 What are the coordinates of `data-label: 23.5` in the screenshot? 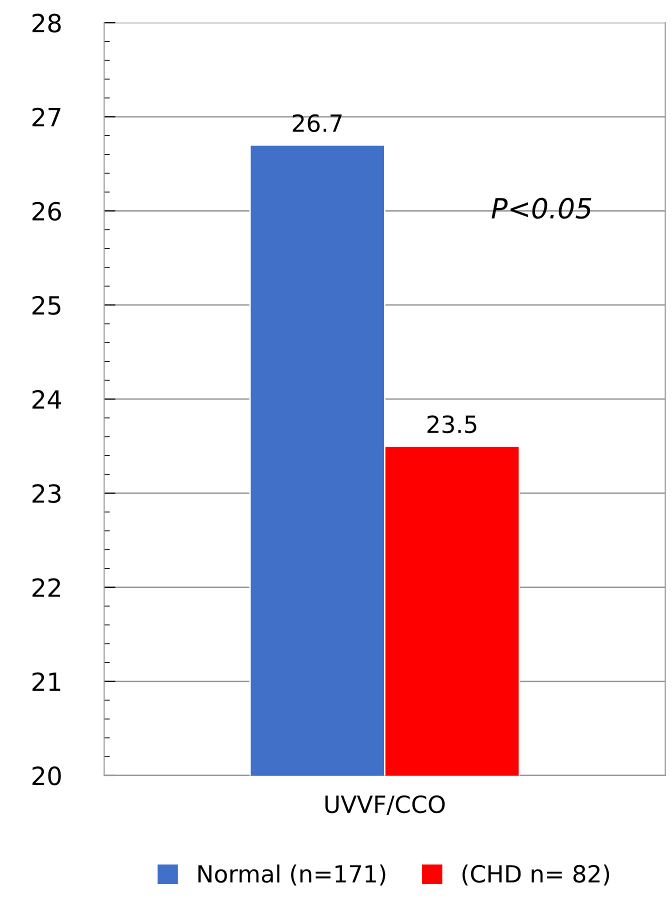 It's located at (452, 424).